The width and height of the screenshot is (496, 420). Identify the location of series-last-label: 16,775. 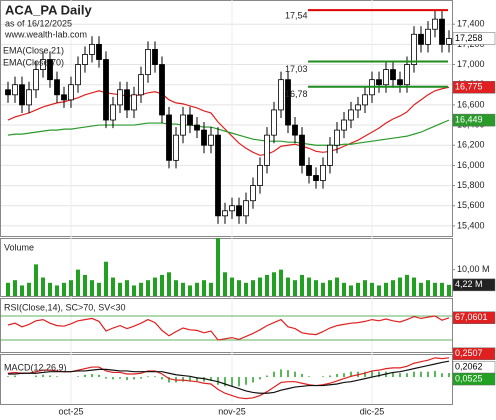
(469, 87).